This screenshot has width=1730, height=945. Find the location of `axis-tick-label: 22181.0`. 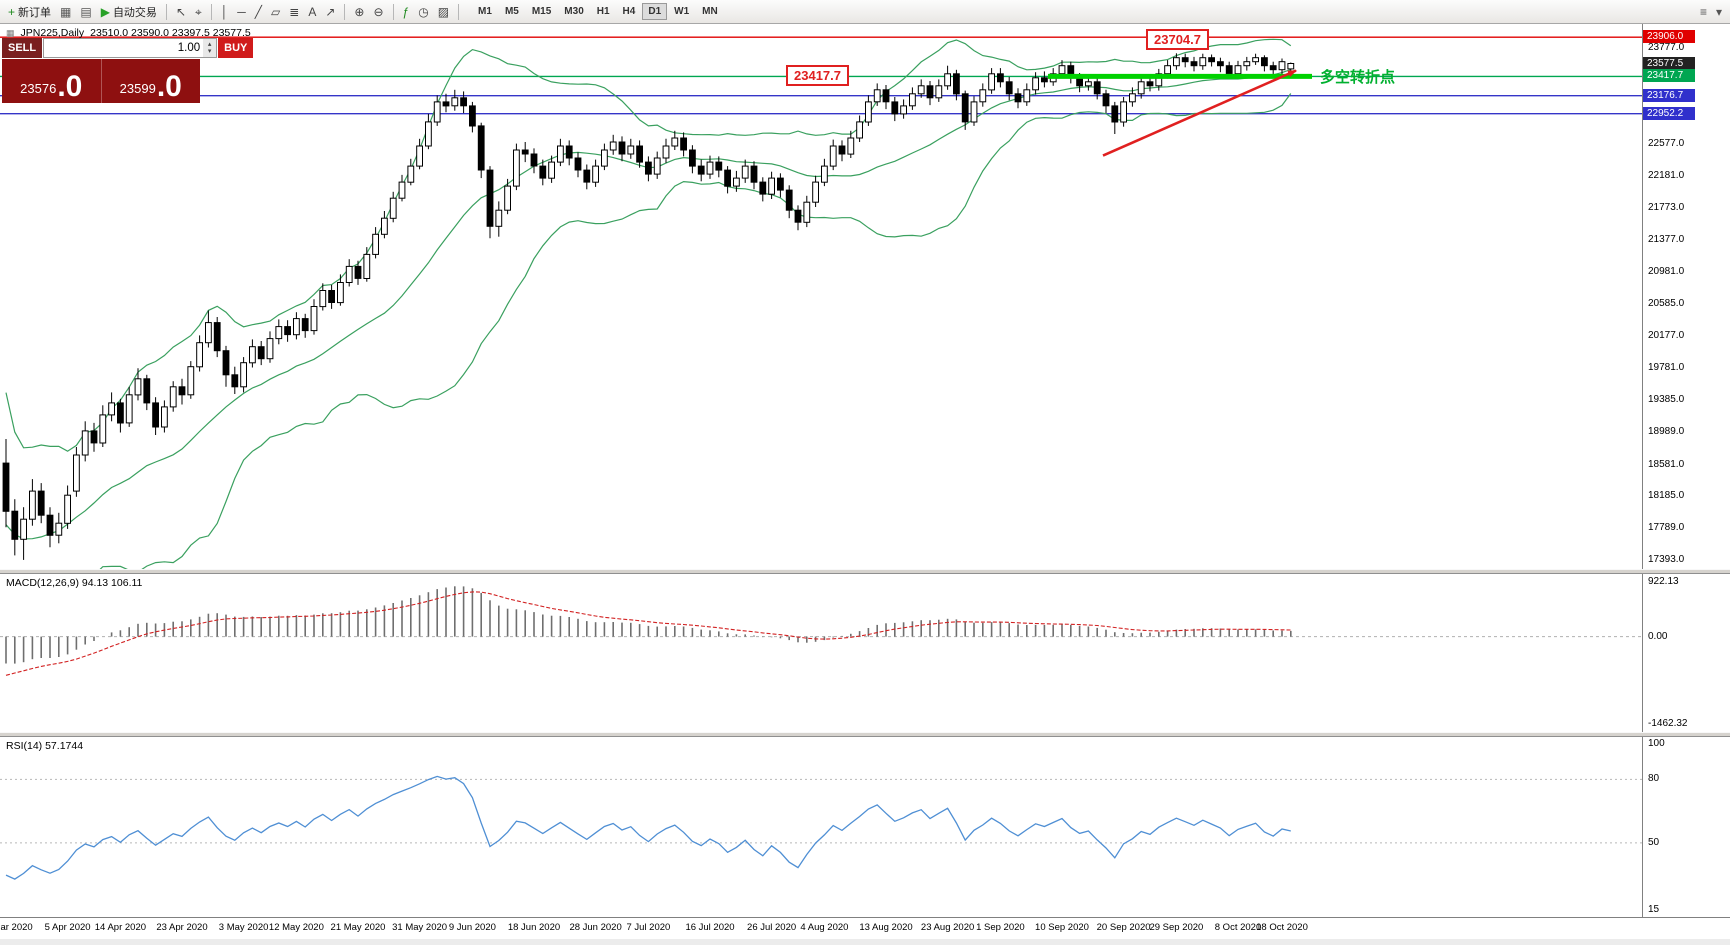

axis-tick-label: 22181.0 is located at coordinates (1666, 175).